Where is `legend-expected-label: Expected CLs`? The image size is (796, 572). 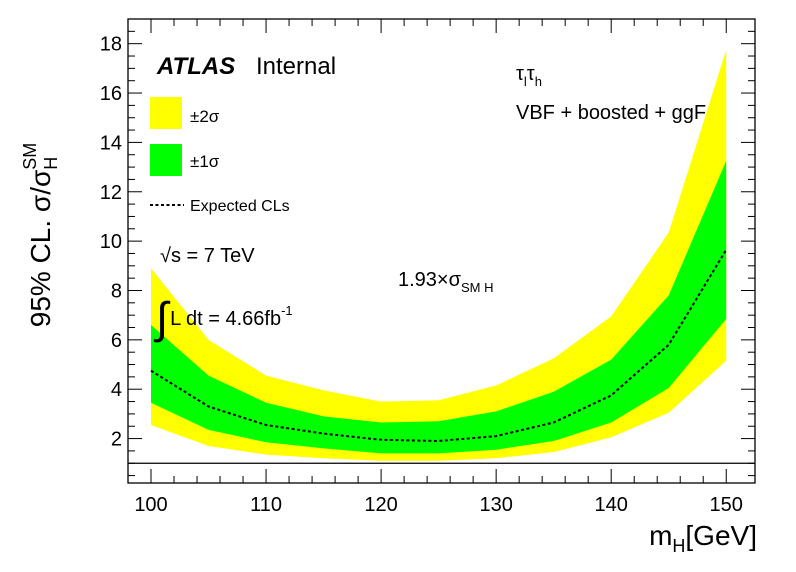 legend-expected-label: Expected CLs is located at coordinates (240, 206).